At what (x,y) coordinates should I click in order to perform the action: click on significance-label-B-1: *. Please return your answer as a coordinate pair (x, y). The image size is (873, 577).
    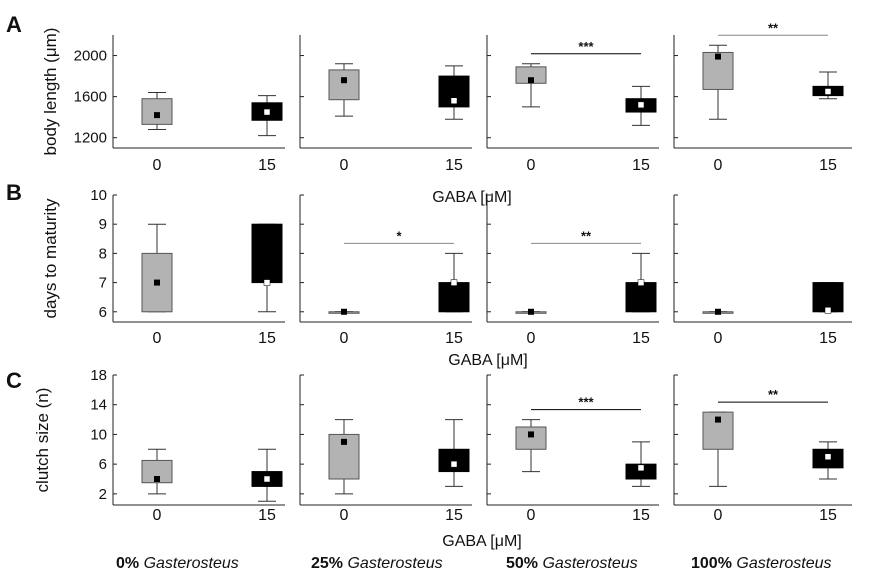
    Looking at the image, I should click on (399, 235).